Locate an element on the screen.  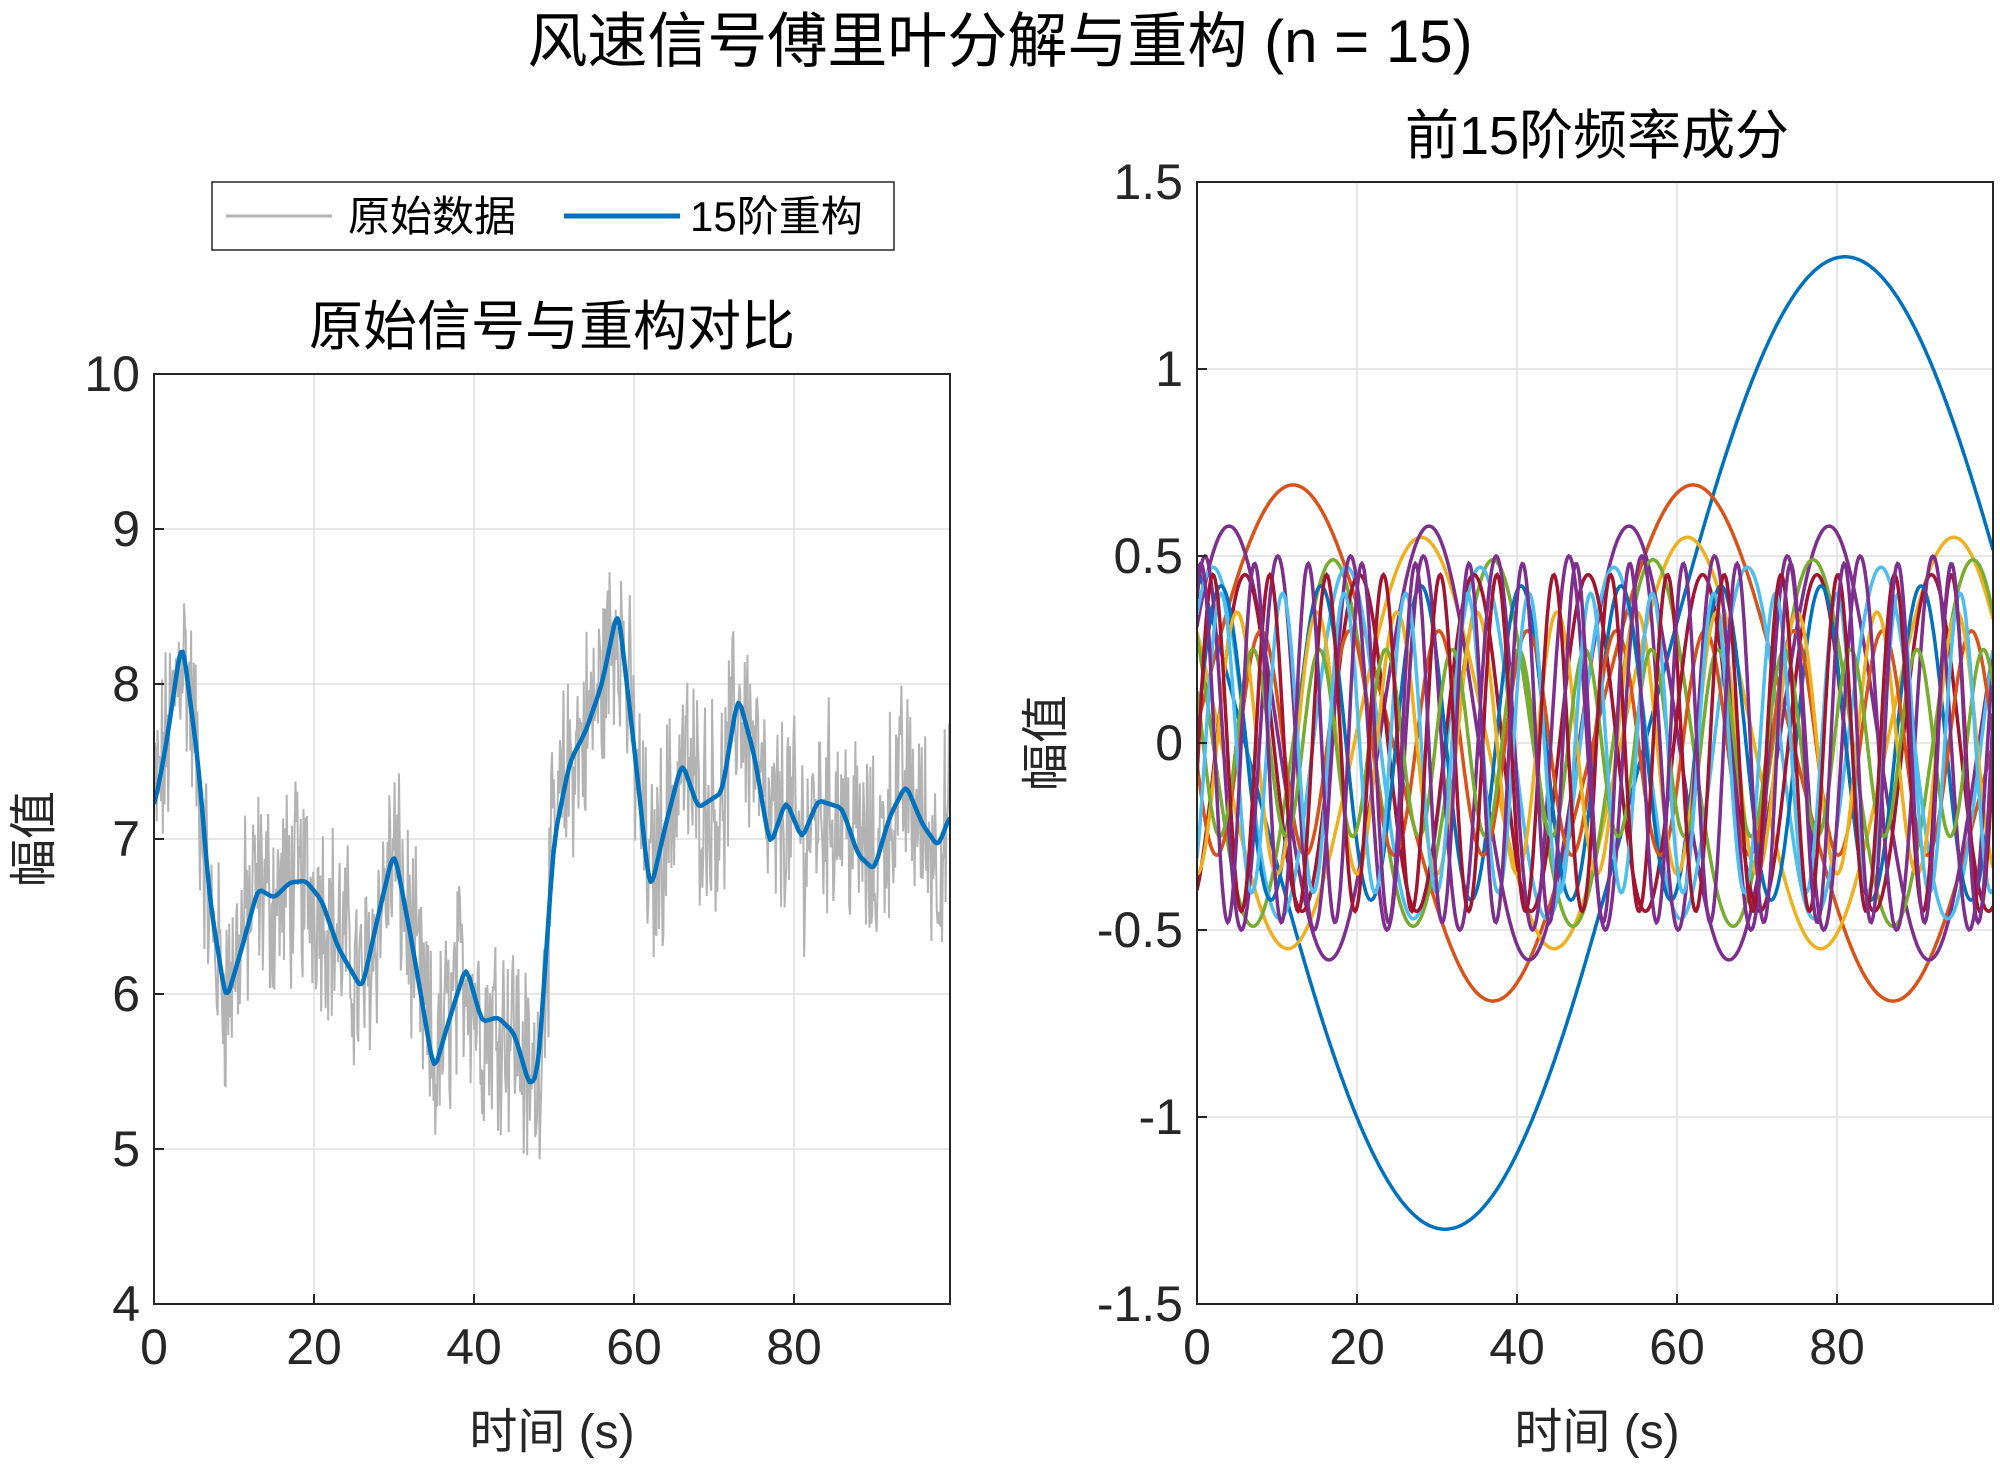
left-ytick-label: 9 is located at coordinates (126, 529).